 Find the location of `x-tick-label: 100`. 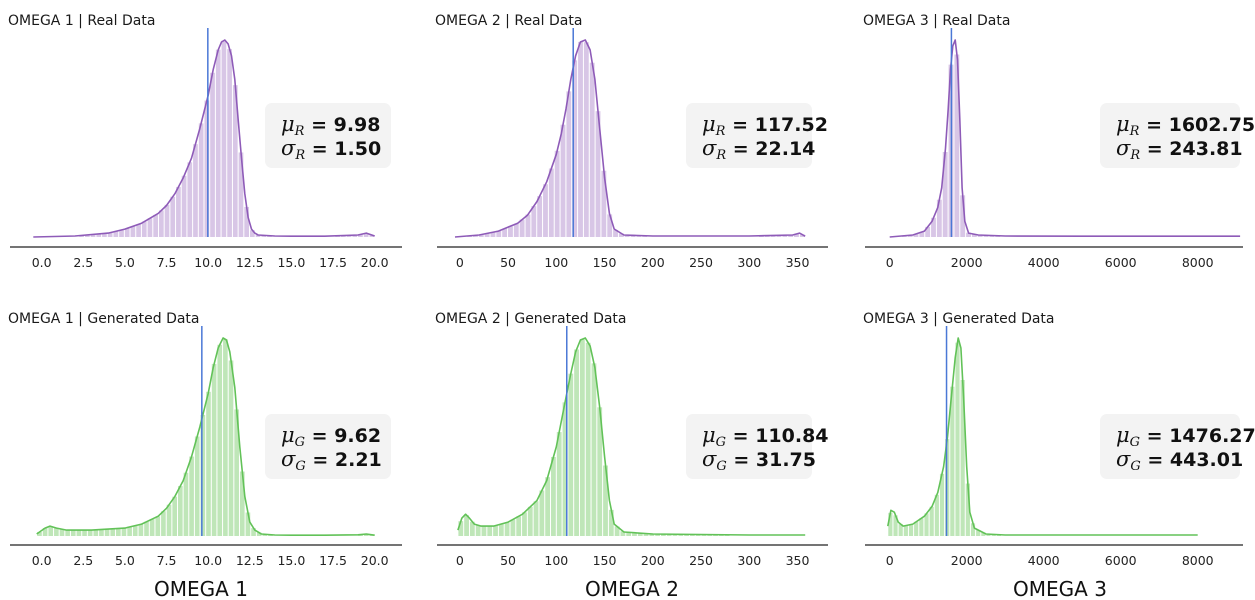

x-tick-label: 100 is located at coordinates (556, 262).